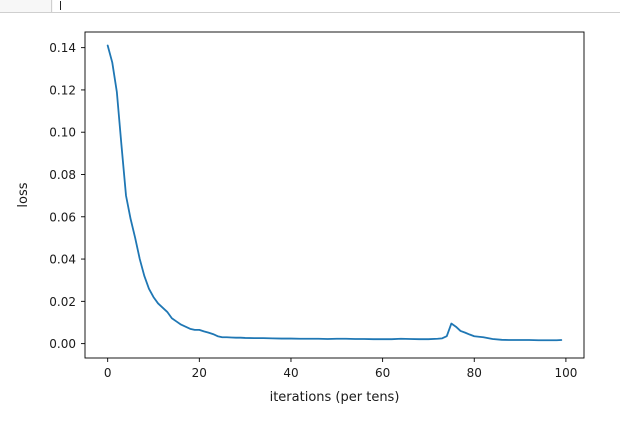  I want to click on y-tick-label: 0.14, so click(62, 48).